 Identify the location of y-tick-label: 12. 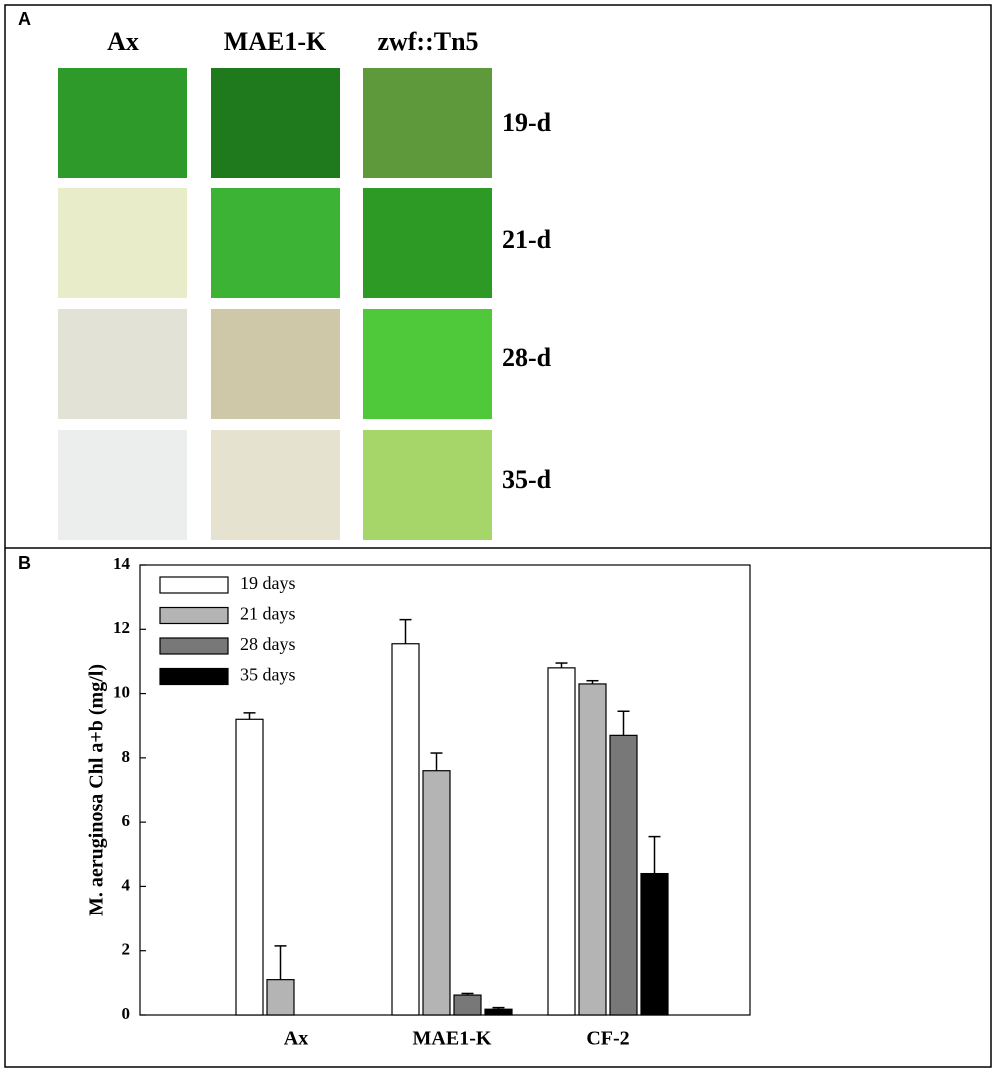
(121, 627).